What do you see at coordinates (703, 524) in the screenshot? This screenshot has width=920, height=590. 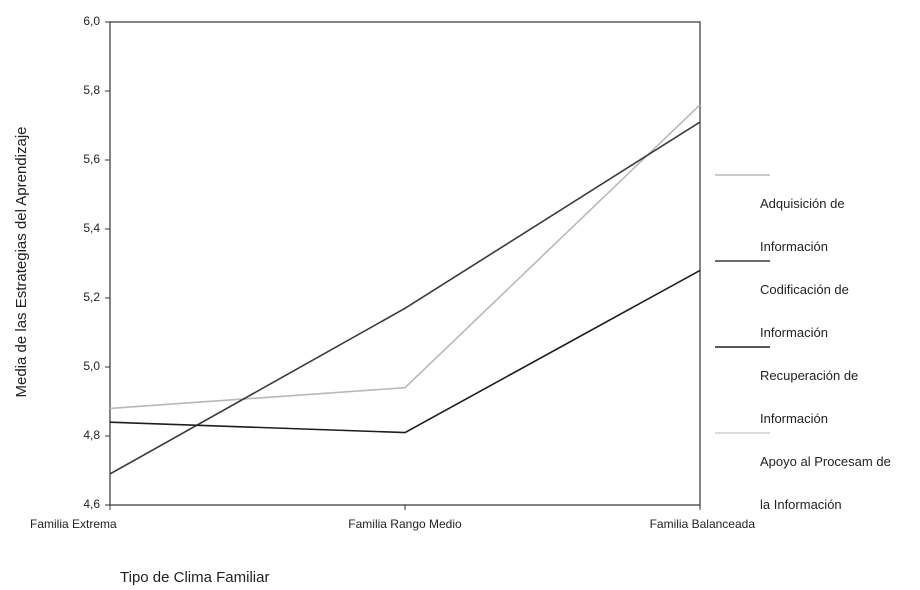 I see `x-tick-label: Familia Balanceada` at bounding box center [703, 524].